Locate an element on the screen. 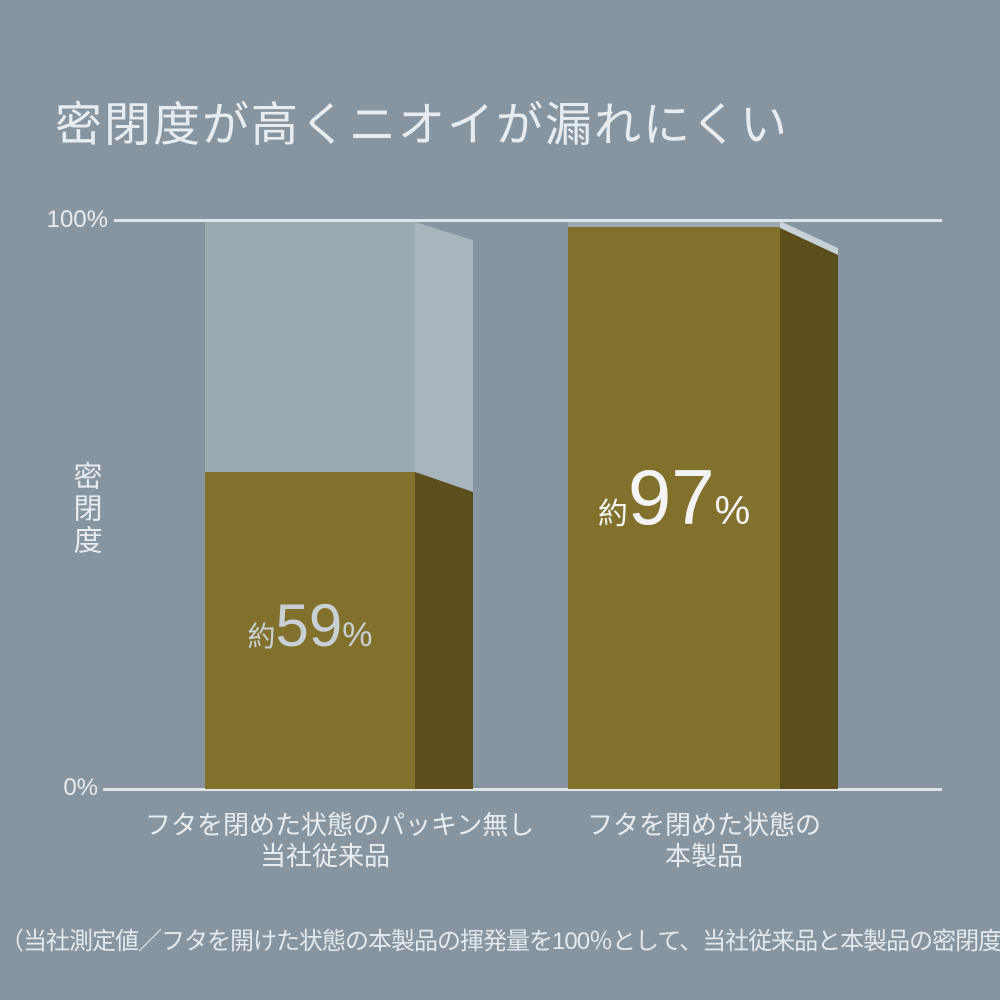 Image resolution: width=1000 pixels, height=1000 pixels. gridline-100pct is located at coordinates (528, 220).